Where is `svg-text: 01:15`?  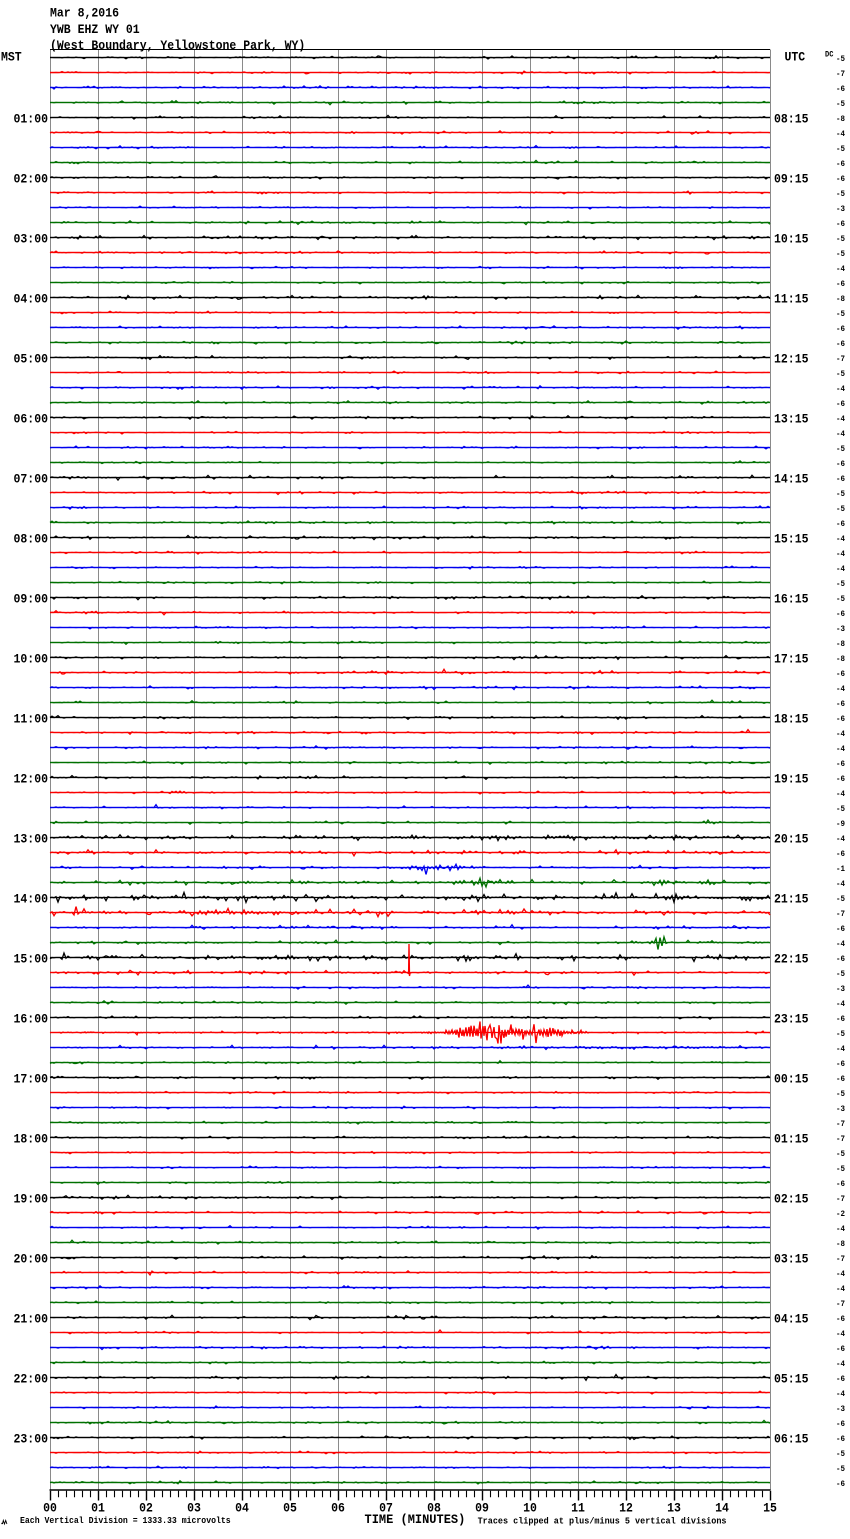
svg-text: 01:15 is located at coordinates (791, 1139).